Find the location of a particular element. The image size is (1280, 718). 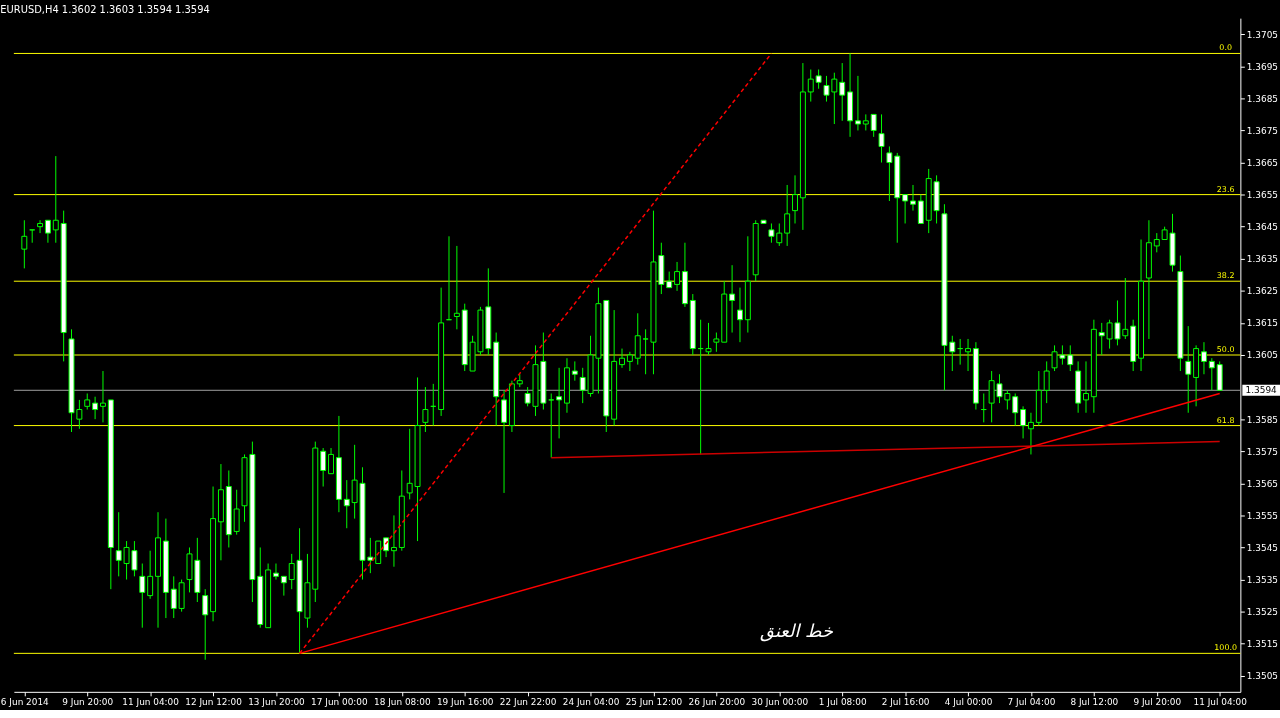

x-tick-label: 11 Jul 04:00 is located at coordinates (1220, 702).